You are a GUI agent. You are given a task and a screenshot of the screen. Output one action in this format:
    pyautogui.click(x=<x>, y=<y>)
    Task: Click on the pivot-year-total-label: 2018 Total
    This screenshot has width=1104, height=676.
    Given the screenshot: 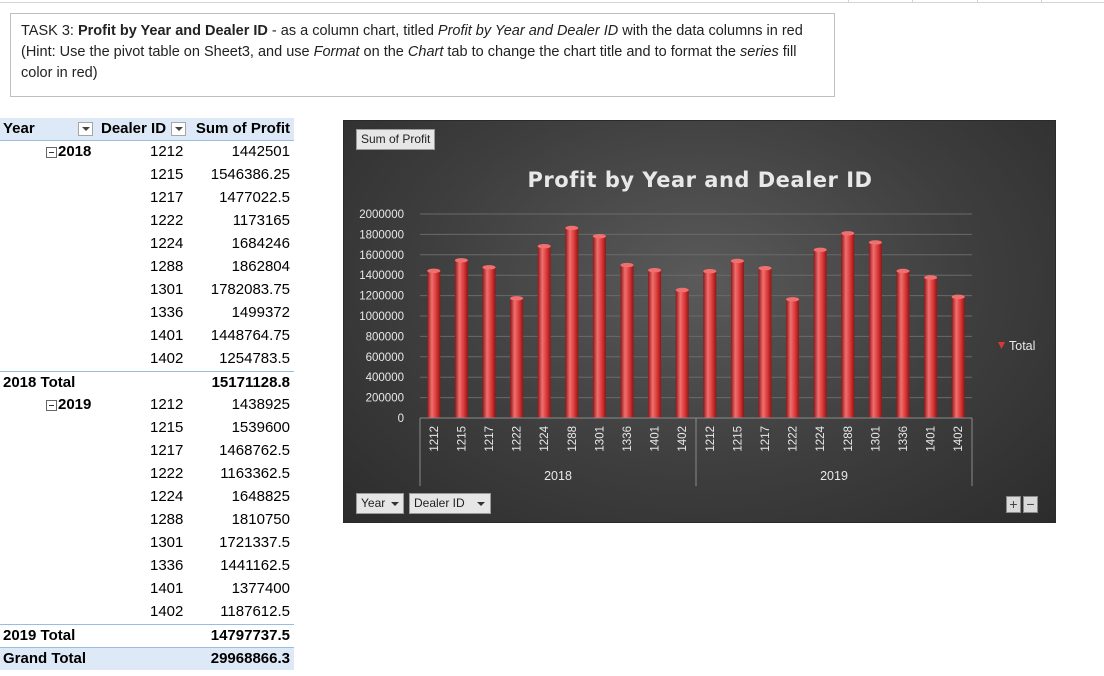 What is the action you would take?
    pyautogui.click(x=39, y=382)
    